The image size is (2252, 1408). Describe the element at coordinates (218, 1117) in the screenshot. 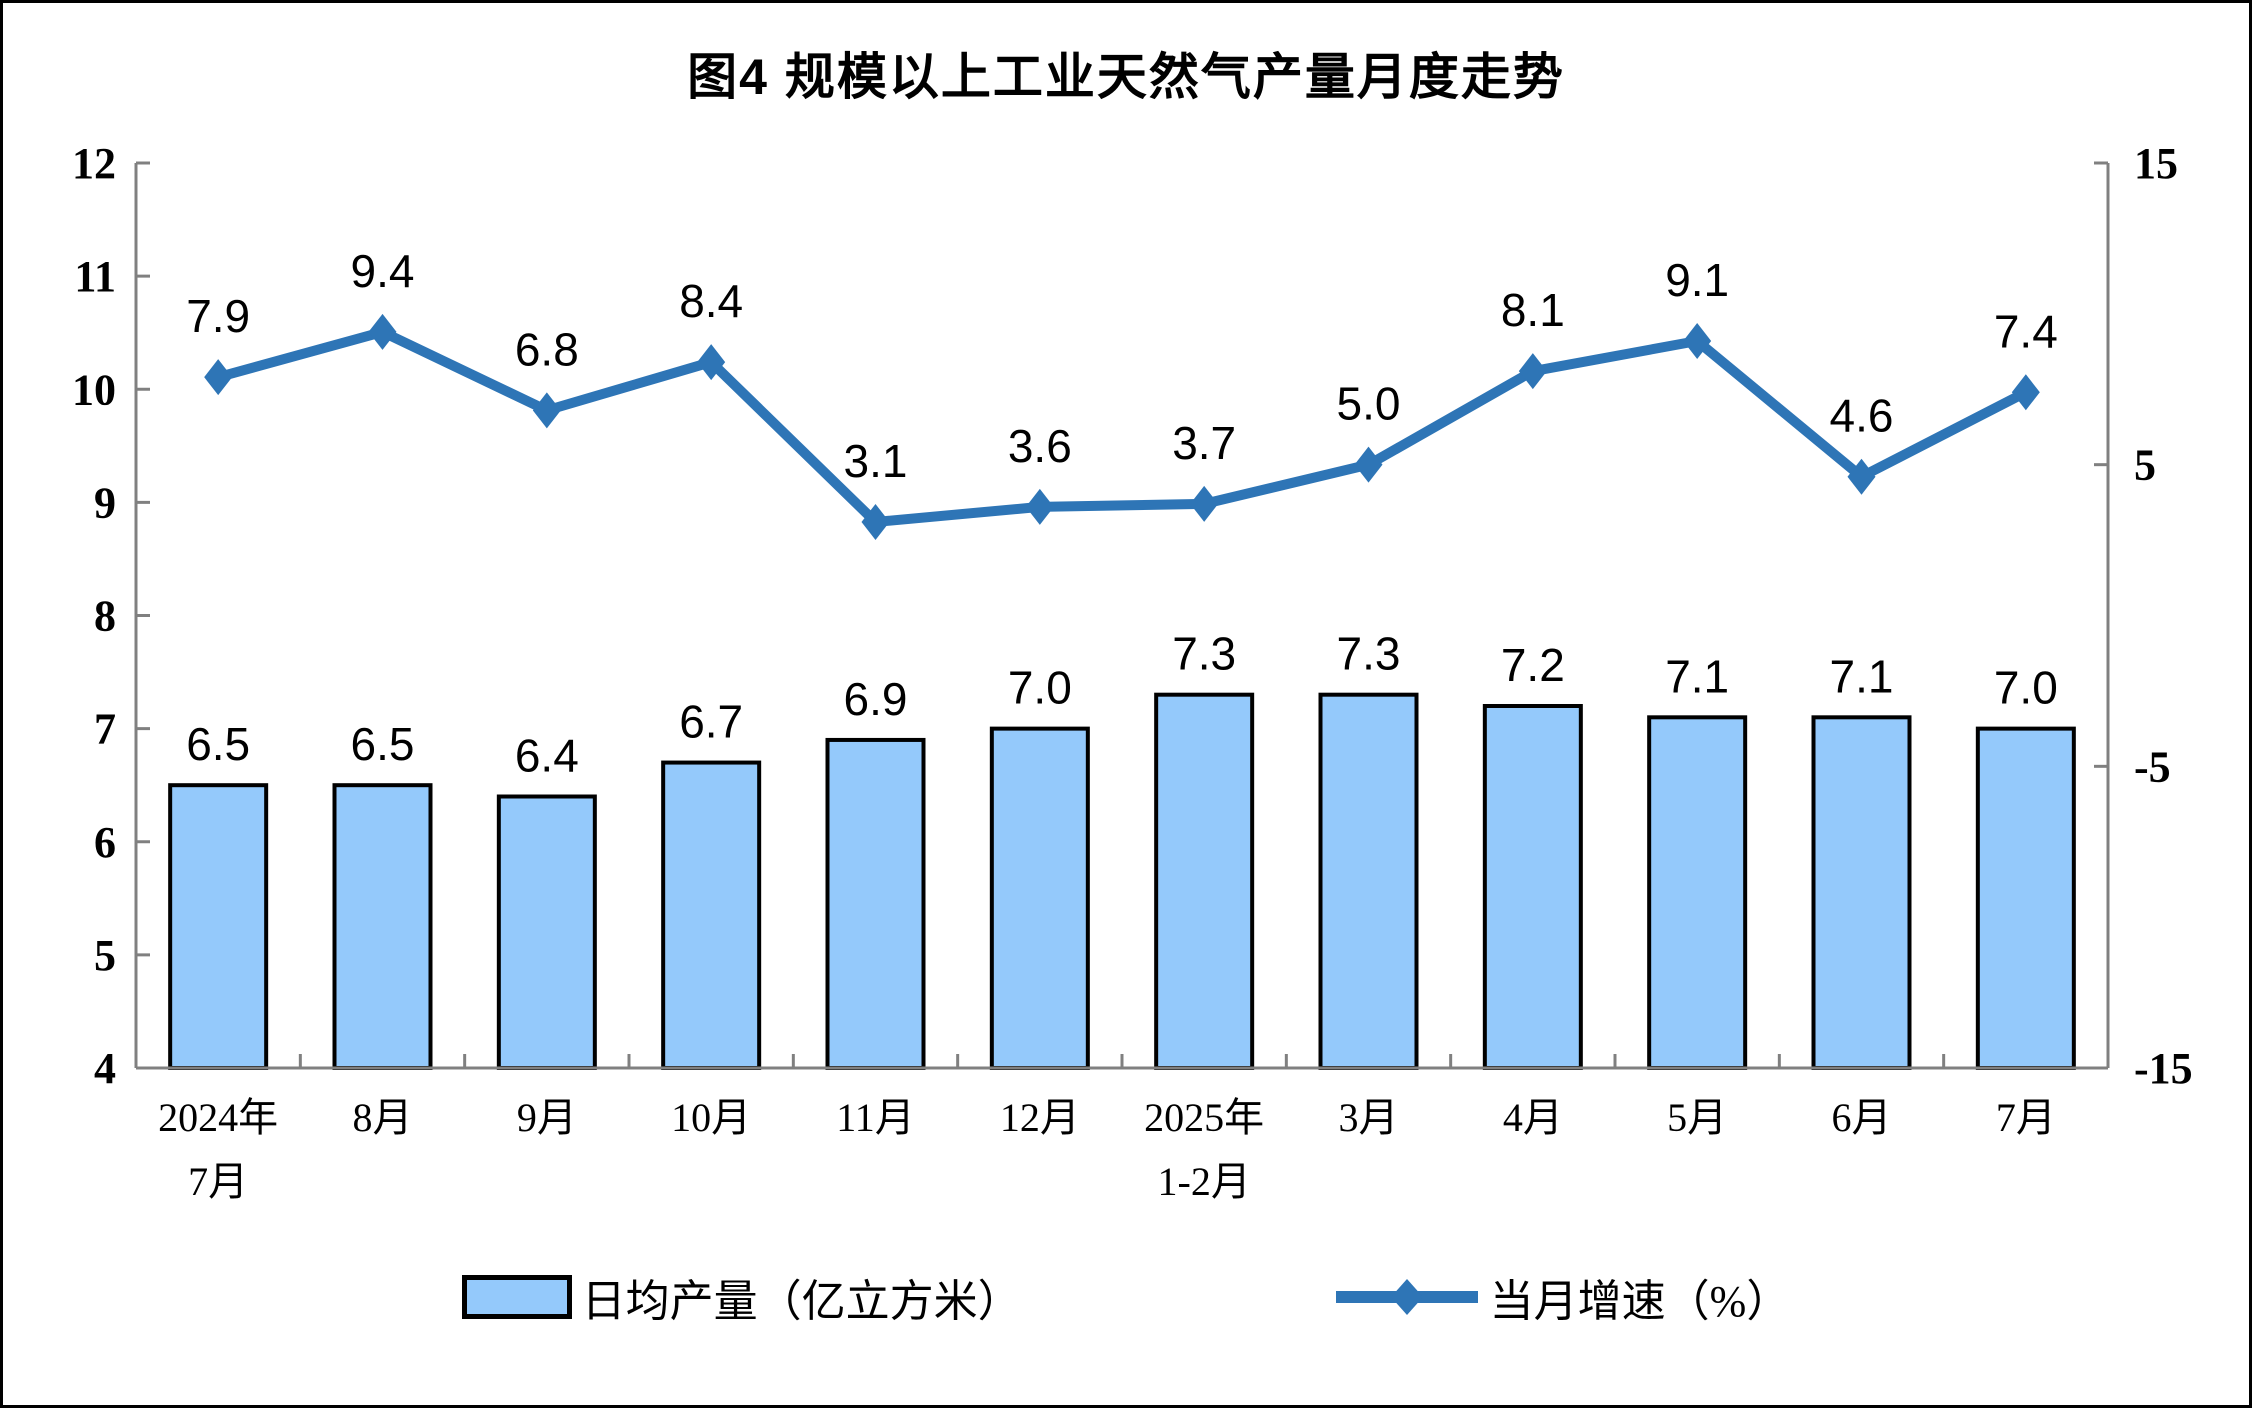

I see `category-label: 2024年` at that location.